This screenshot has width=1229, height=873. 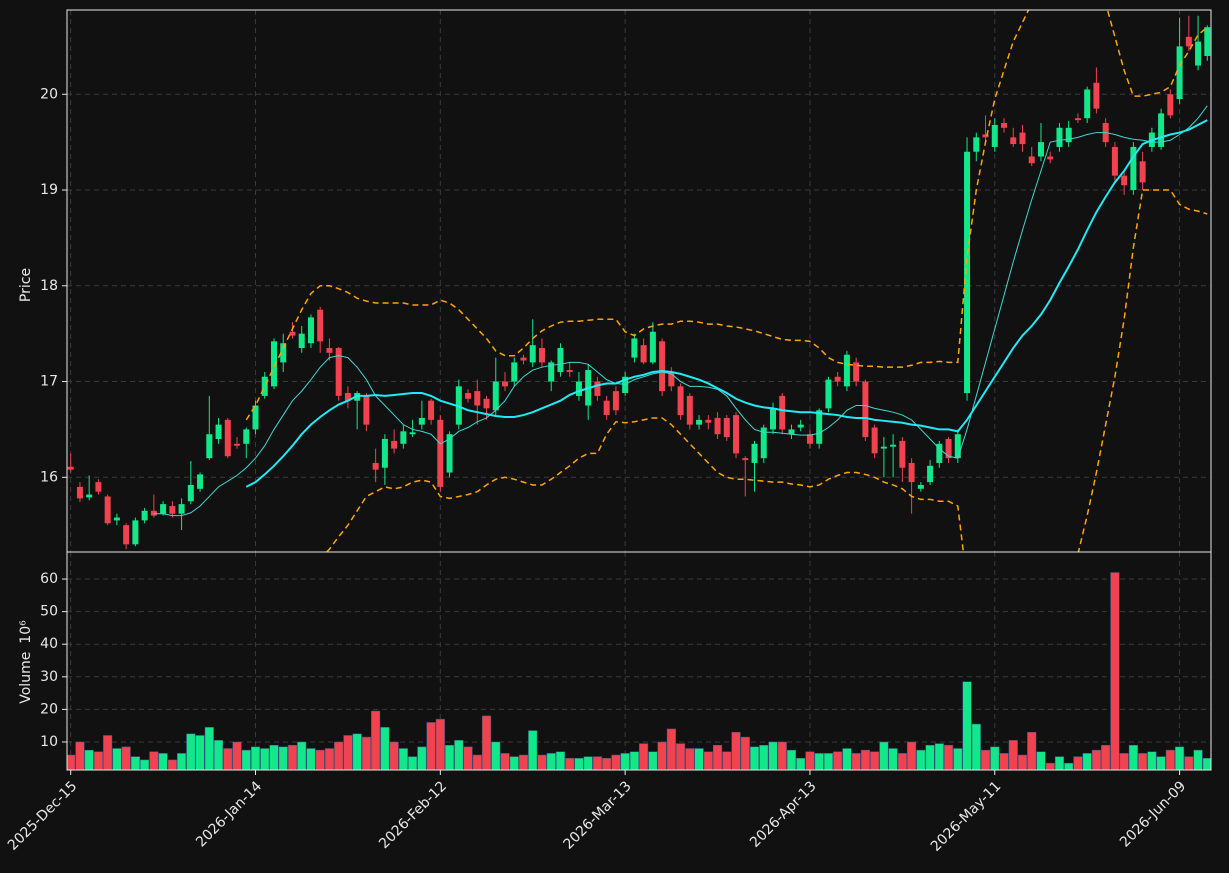 I want to click on y-tick-label: 19, so click(x=49, y=190).